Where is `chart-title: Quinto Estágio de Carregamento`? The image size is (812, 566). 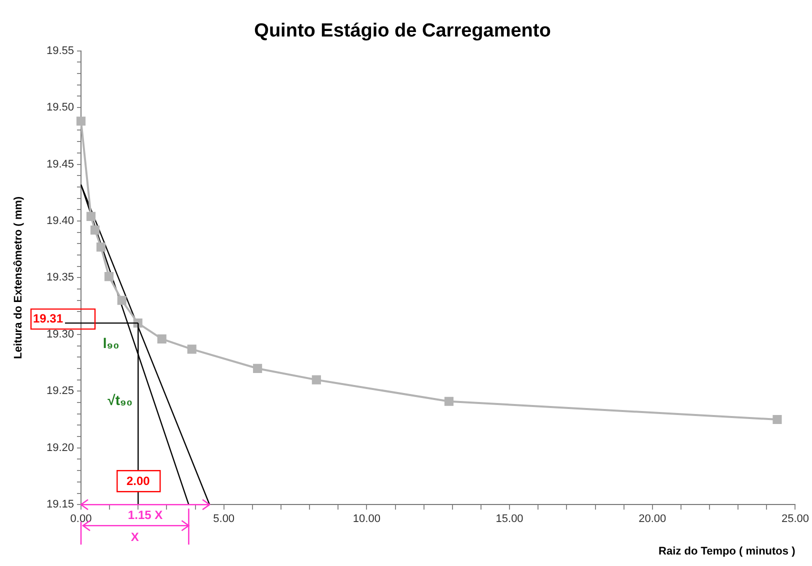
chart-title: Quinto Estágio de Carregamento is located at coordinates (402, 31).